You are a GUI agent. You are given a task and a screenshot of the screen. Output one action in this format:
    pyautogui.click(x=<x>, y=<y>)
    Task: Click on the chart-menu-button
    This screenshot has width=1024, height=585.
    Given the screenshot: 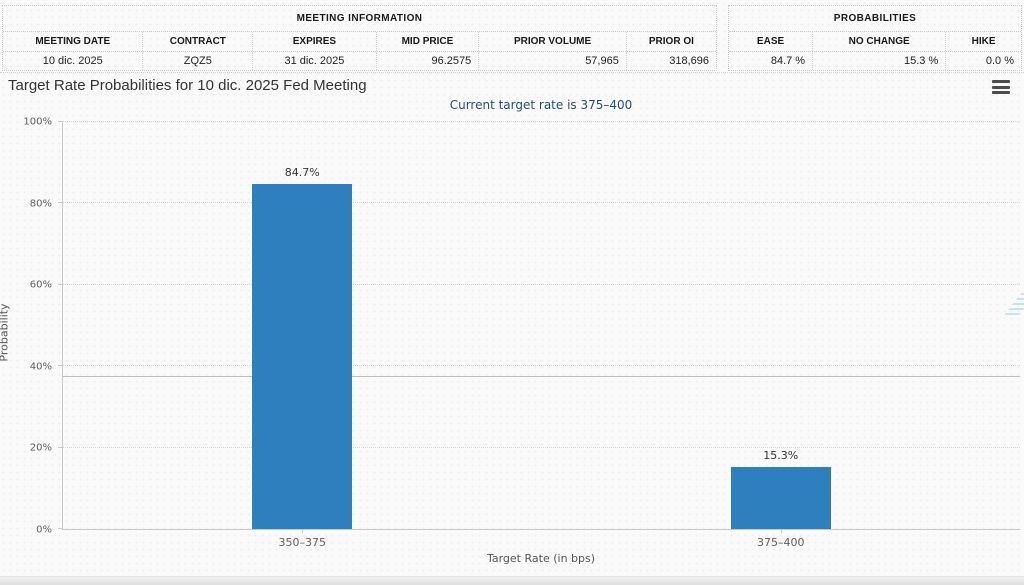 What is the action you would take?
    pyautogui.click(x=1001, y=87)
    